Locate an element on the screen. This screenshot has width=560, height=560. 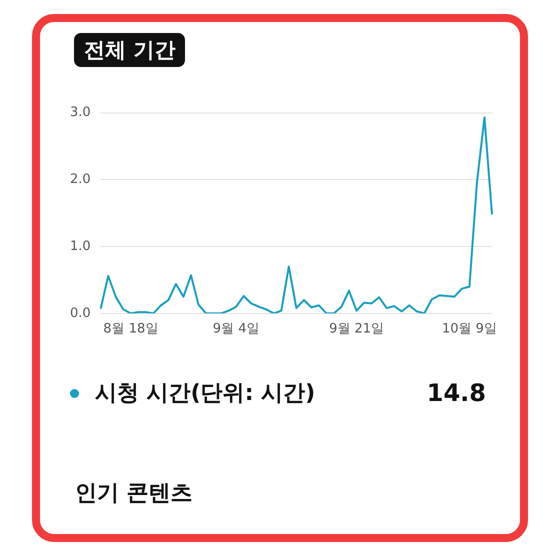
x-tick-label: 9월 4일 is located at coordinates (236, 329).